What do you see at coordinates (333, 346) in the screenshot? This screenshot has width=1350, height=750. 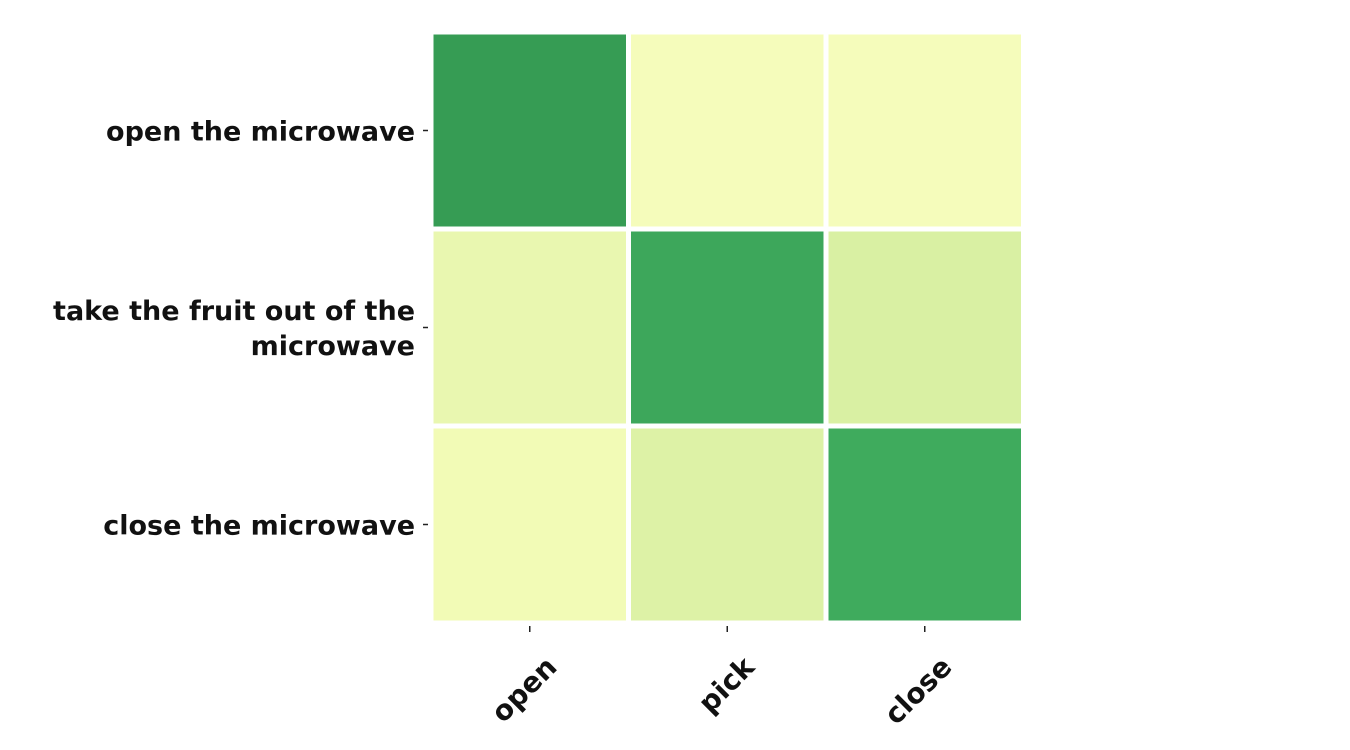 I see `y-tick-label: microwave` at bounding box center [333, 346].